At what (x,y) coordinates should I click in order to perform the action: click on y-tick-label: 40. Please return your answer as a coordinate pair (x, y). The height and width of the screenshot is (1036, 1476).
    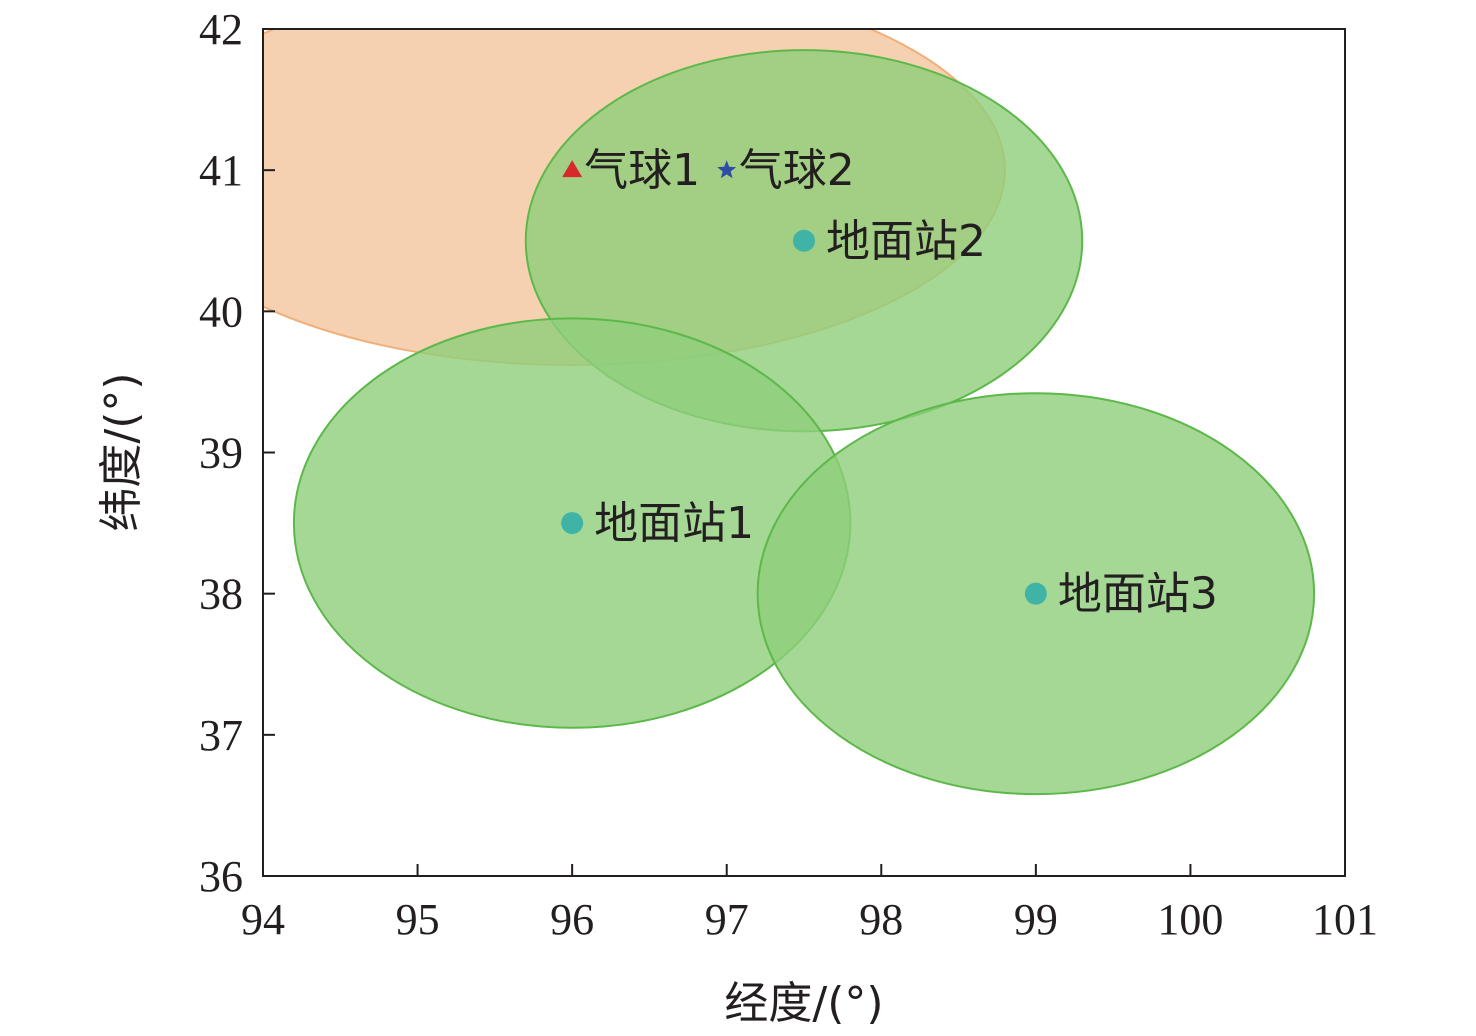
    Looking at the image, I should click on (221, 311).